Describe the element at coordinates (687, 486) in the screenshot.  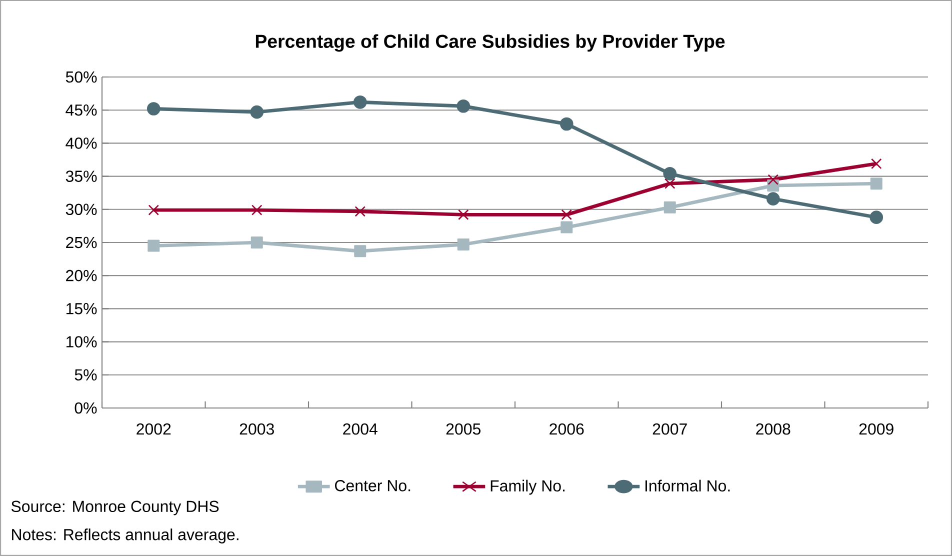
I see `legend-label: Informal No.` at that location.